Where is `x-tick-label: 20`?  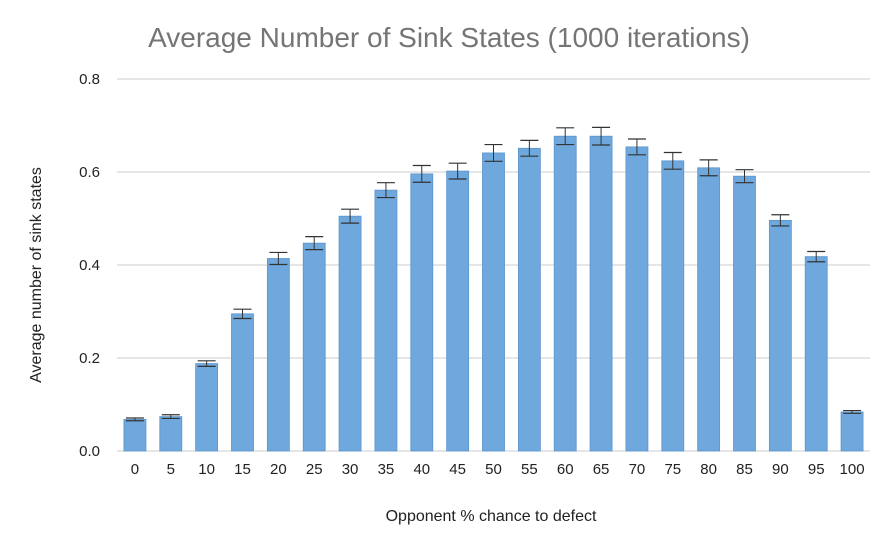 x-tick-label: 20 is located at coordinates (278, 469).